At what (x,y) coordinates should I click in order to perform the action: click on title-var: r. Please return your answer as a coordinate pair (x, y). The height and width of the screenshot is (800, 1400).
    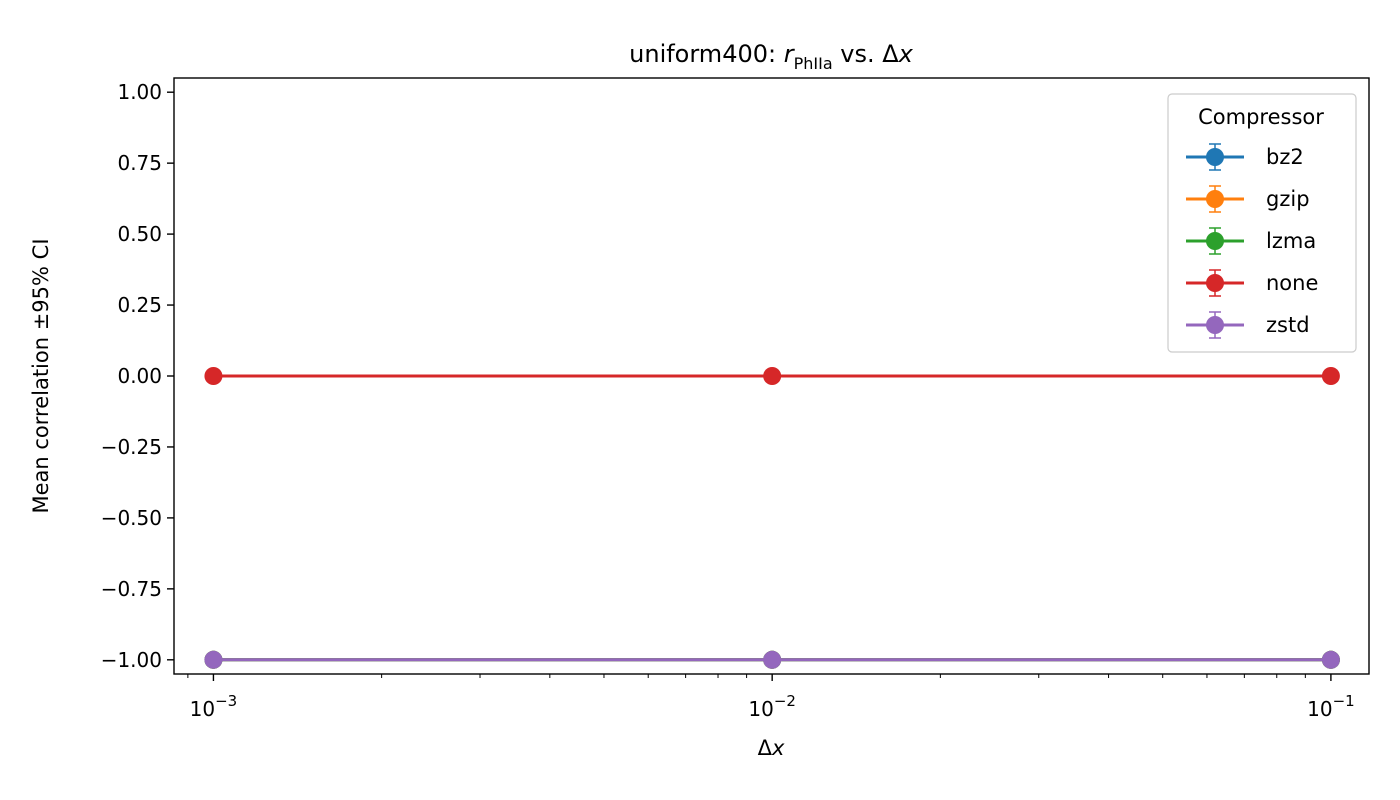
    Looking at the image, I should click on (790, 54).